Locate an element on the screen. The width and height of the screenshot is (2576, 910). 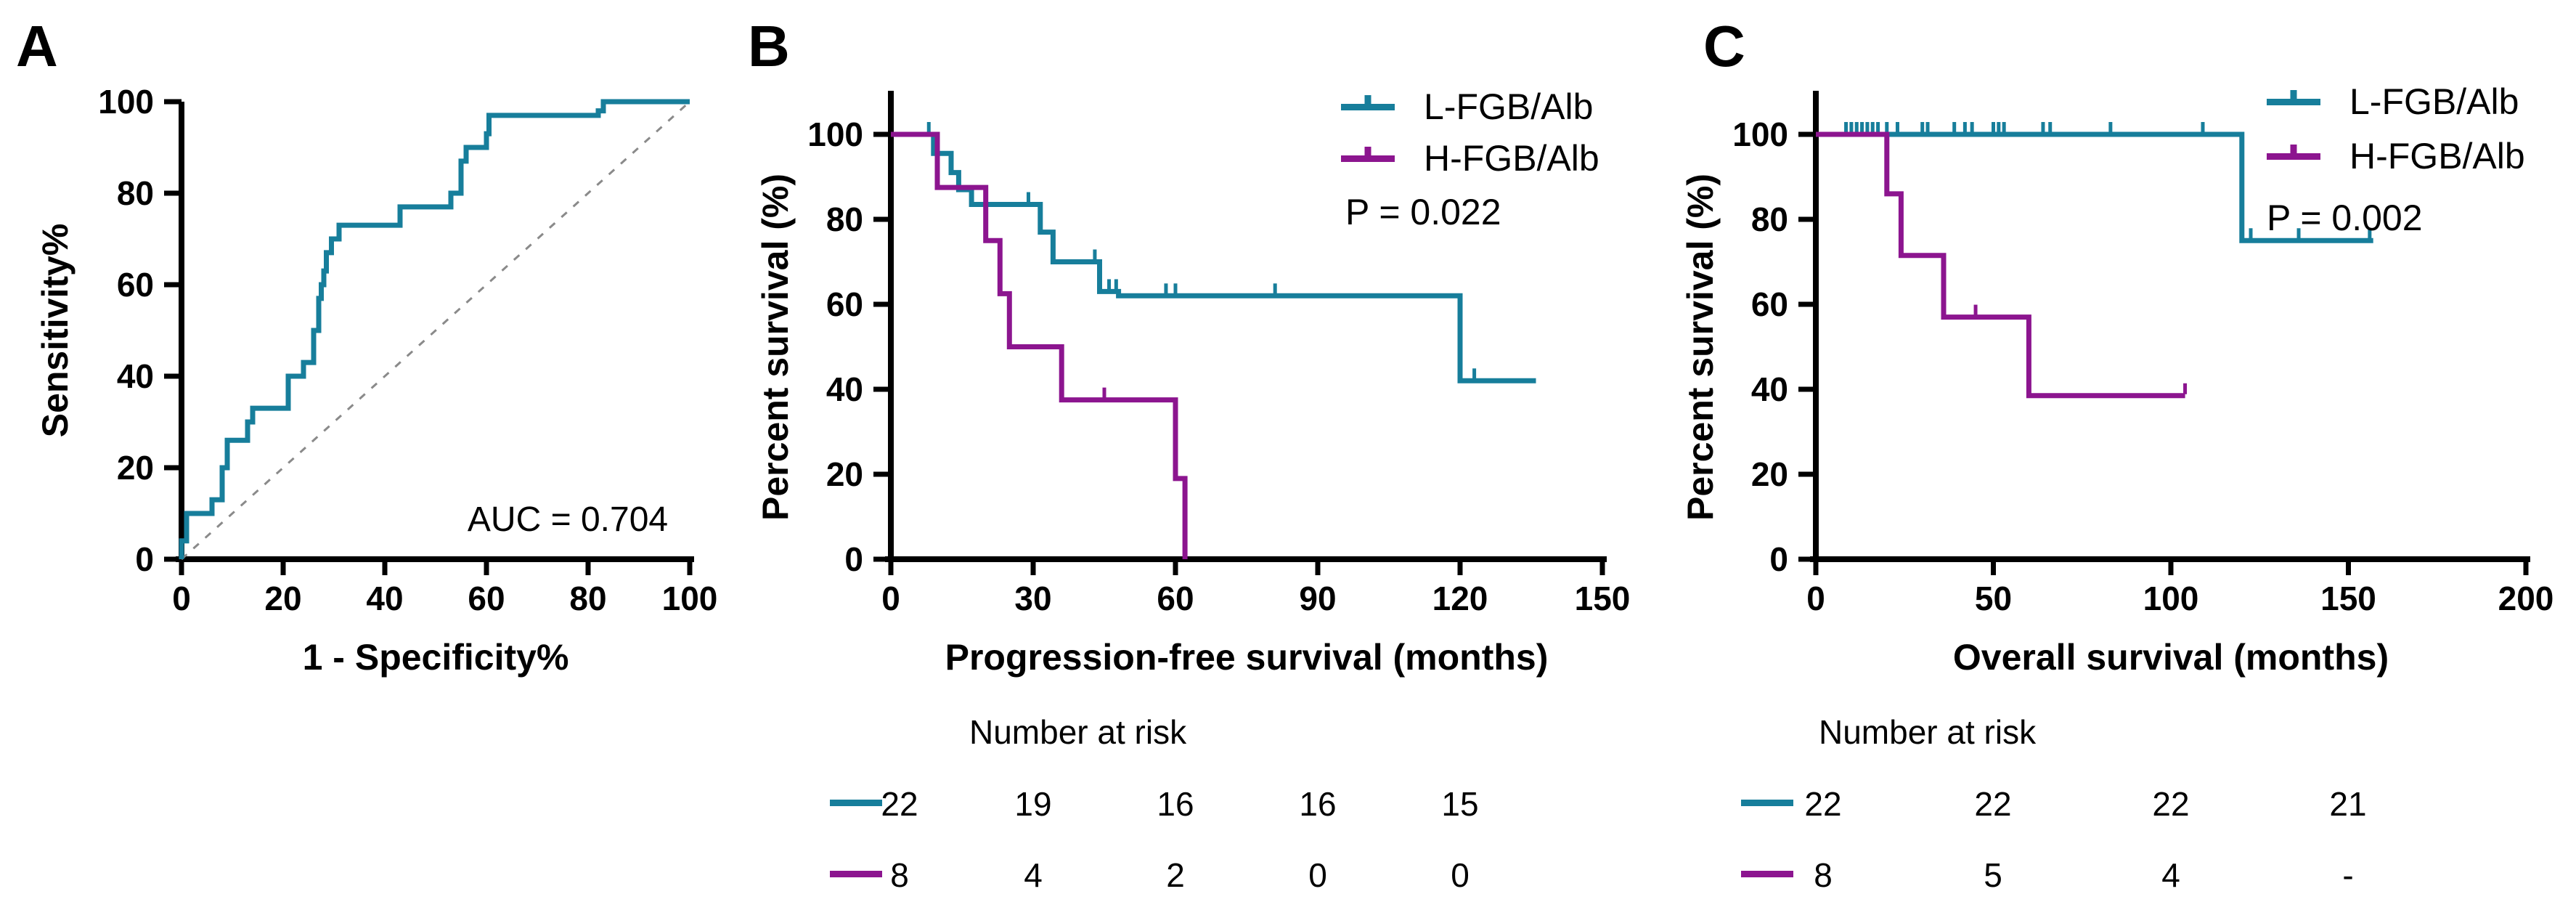
x-tick-label: 20 is located at coordinates (282, 598).